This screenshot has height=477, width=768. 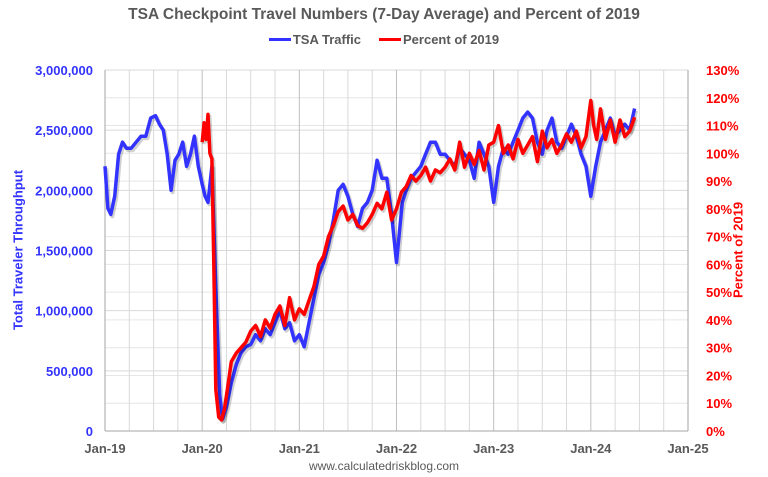 What do you see at coordinates (202, 448) in the screenshot?
I see `x-tick-label: Jan-20` at bounding box center [202, 448].